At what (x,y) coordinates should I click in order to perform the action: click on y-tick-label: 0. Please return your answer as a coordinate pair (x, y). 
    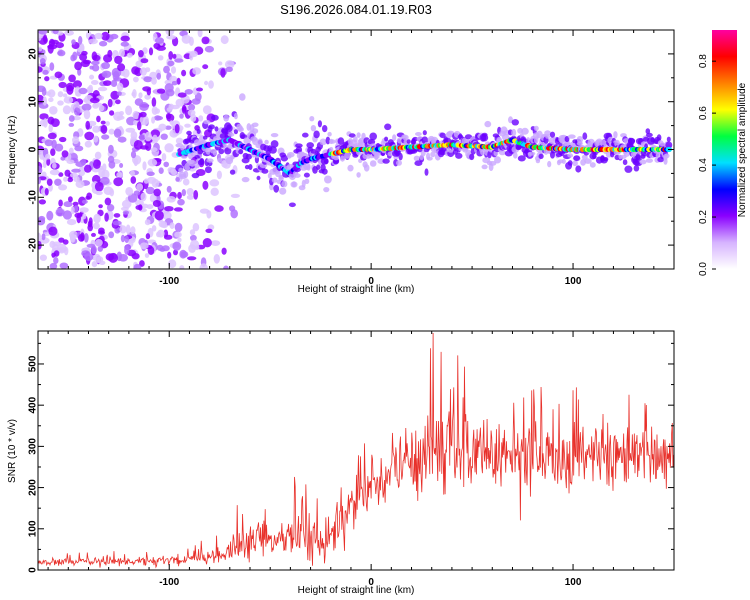
    Looking at the image, I should click on (33, 149).